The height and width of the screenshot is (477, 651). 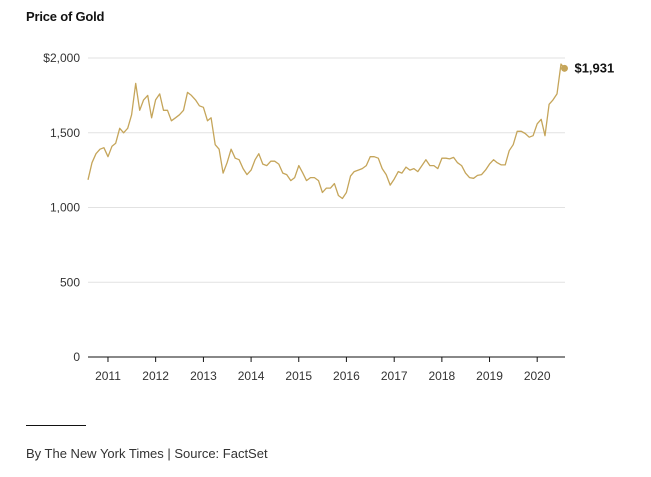 I want to click on chart-title: Price of Gold, so click(x=65, y=16).